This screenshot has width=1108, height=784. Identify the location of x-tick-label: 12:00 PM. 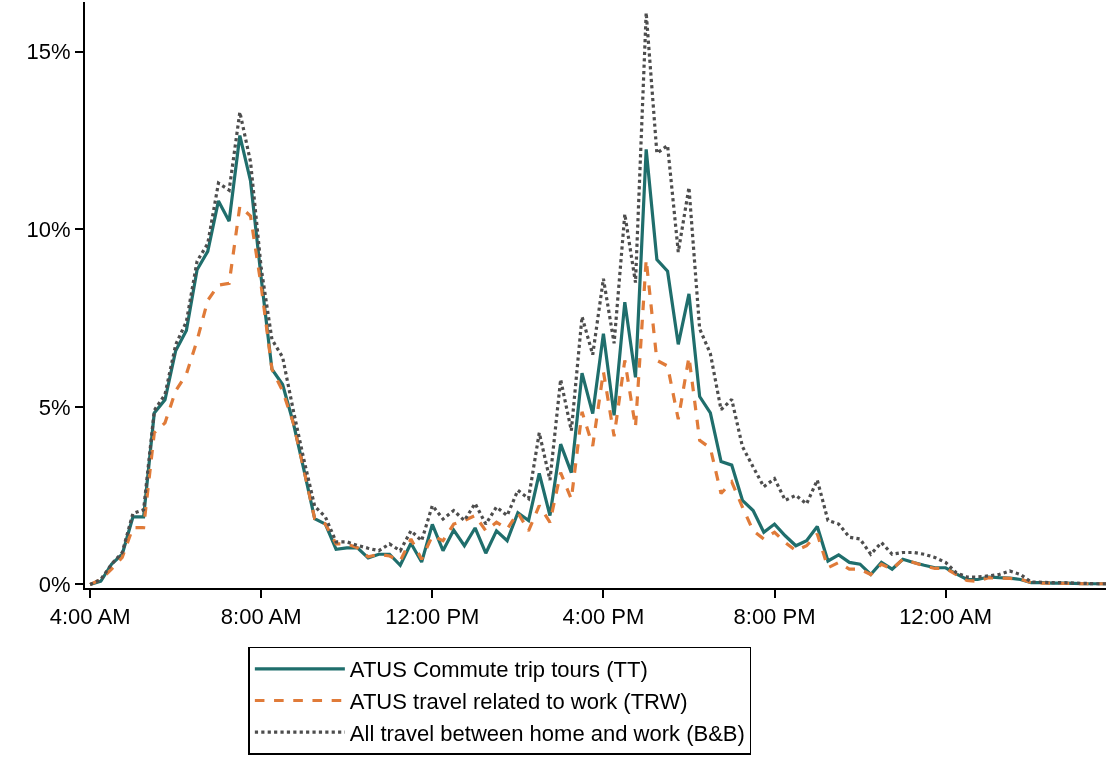
(432, 617).